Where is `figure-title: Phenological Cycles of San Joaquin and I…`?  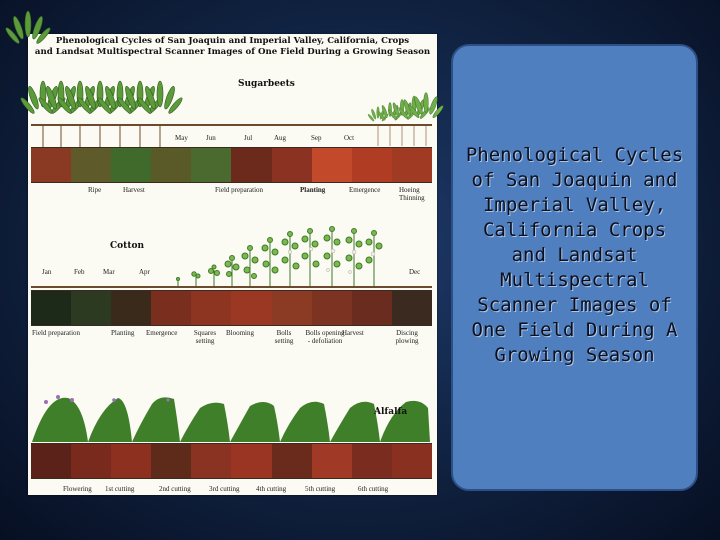
figure-title: Phenological Cycles of San Joaquin and I… is located at coordinates (232, 46).